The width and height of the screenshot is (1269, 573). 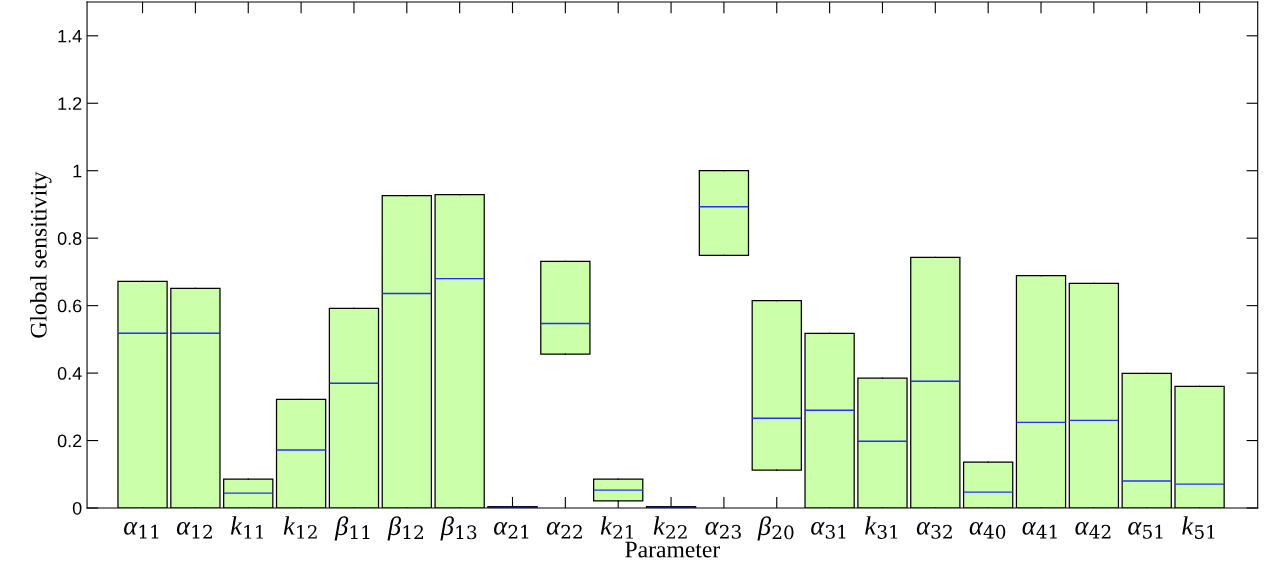 I want to click on x-tick-label: α$_{42}$, so click(x=1093, y=530).